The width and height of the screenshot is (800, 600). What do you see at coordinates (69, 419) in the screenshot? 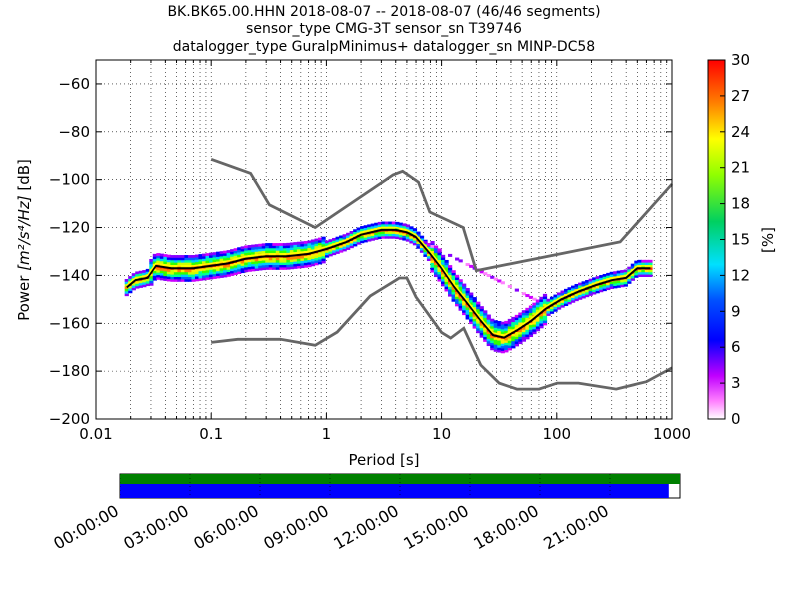
I see `y-tick-label: −200` at bounding box center [69, 419].